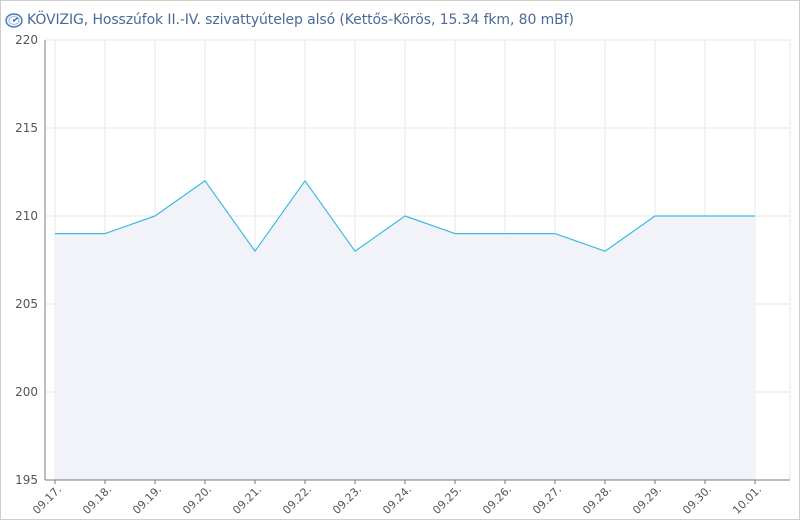 The height and width of the screenshot is (520, 800). Describe the element at coordinates (26, 480) in the screenshot. I see `y-tick-label: 195` at that location.